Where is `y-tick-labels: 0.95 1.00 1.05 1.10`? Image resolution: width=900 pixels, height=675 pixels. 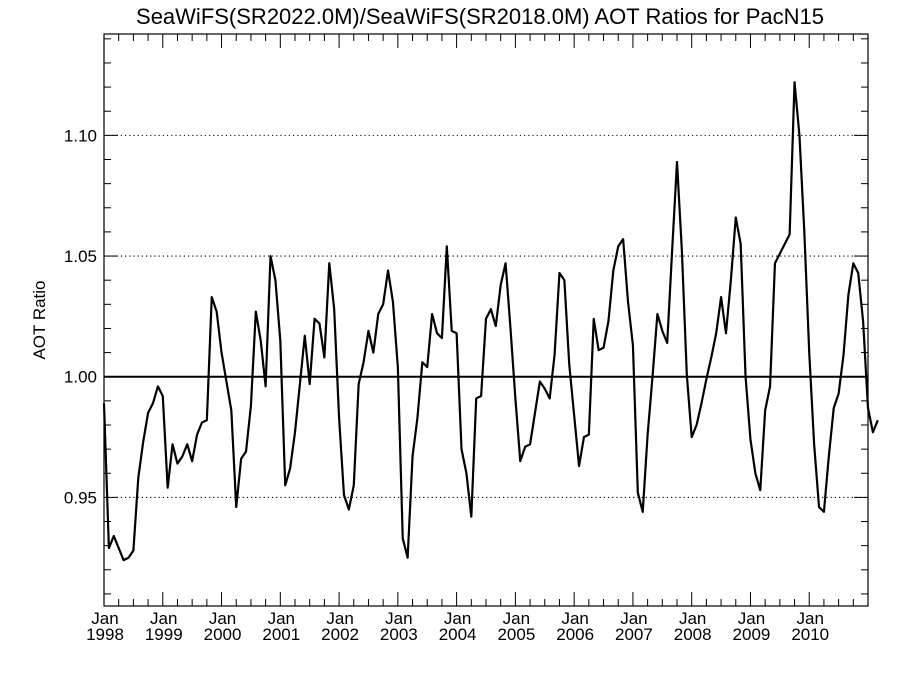
y-tick-labels: 0.95 1.00 1.05 1.10 is located at coordinates (80, 316).